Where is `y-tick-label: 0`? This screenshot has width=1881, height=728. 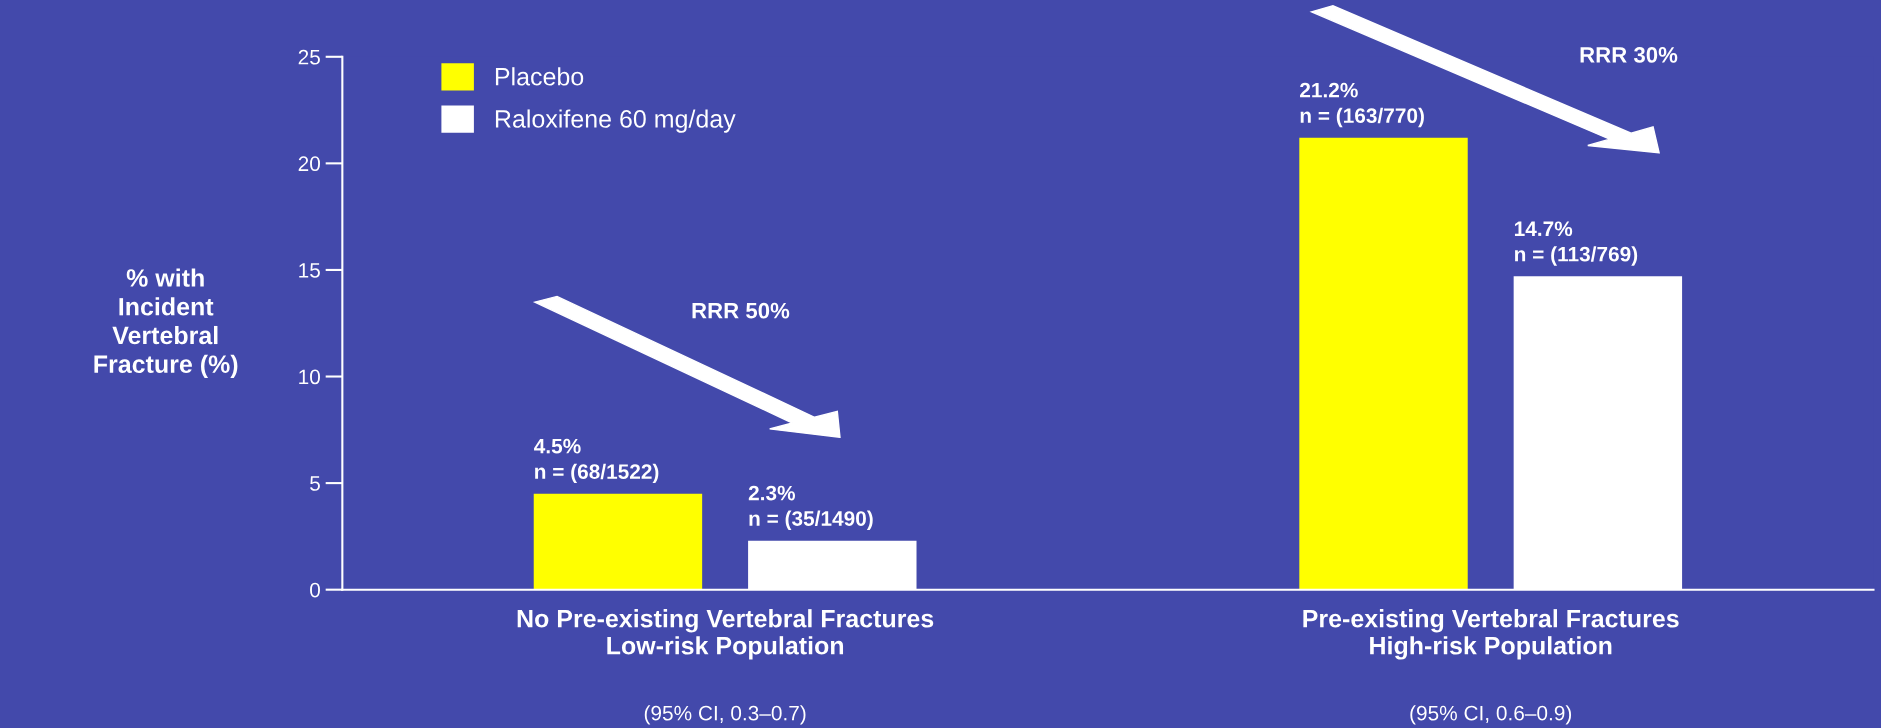 y-tick-label: 0 is located at coordinates (315, 590).